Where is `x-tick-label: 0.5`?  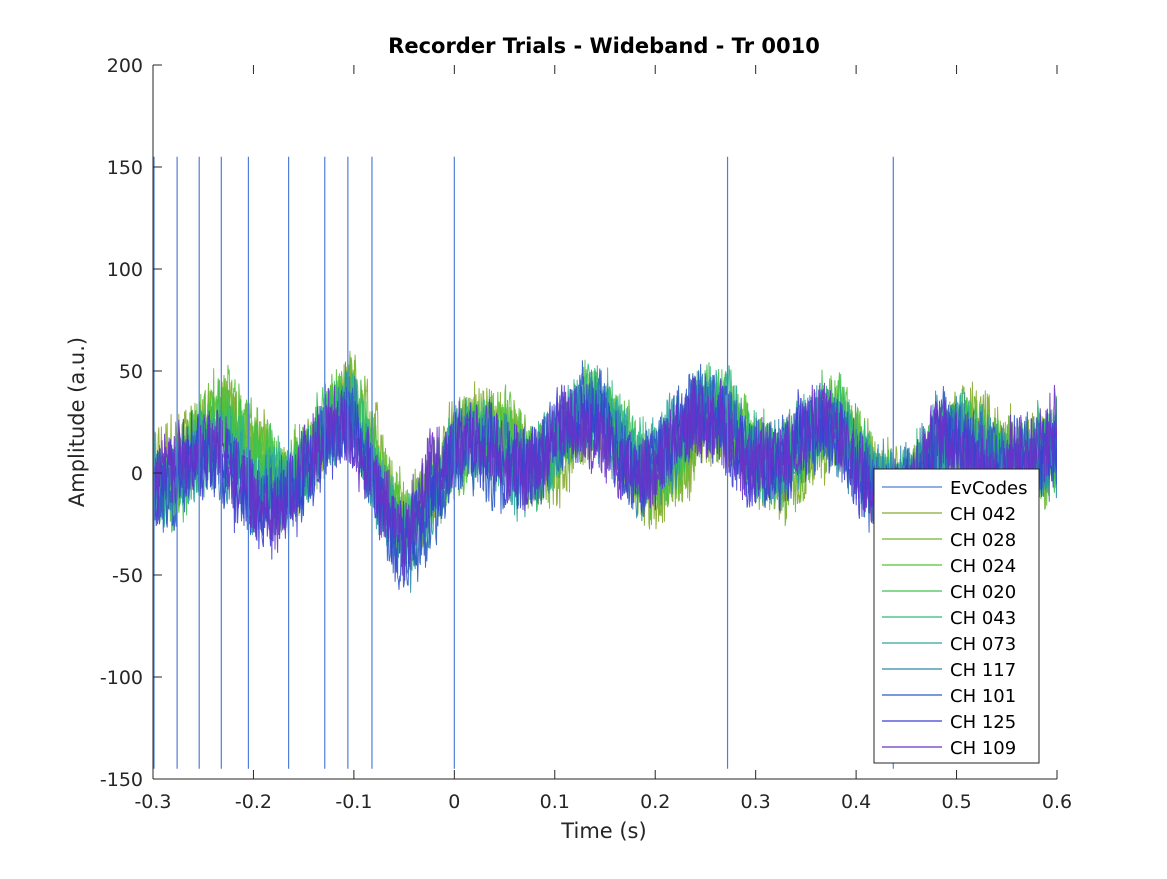 x-tick-label: 0.5 is located at coordinates (956, 802).